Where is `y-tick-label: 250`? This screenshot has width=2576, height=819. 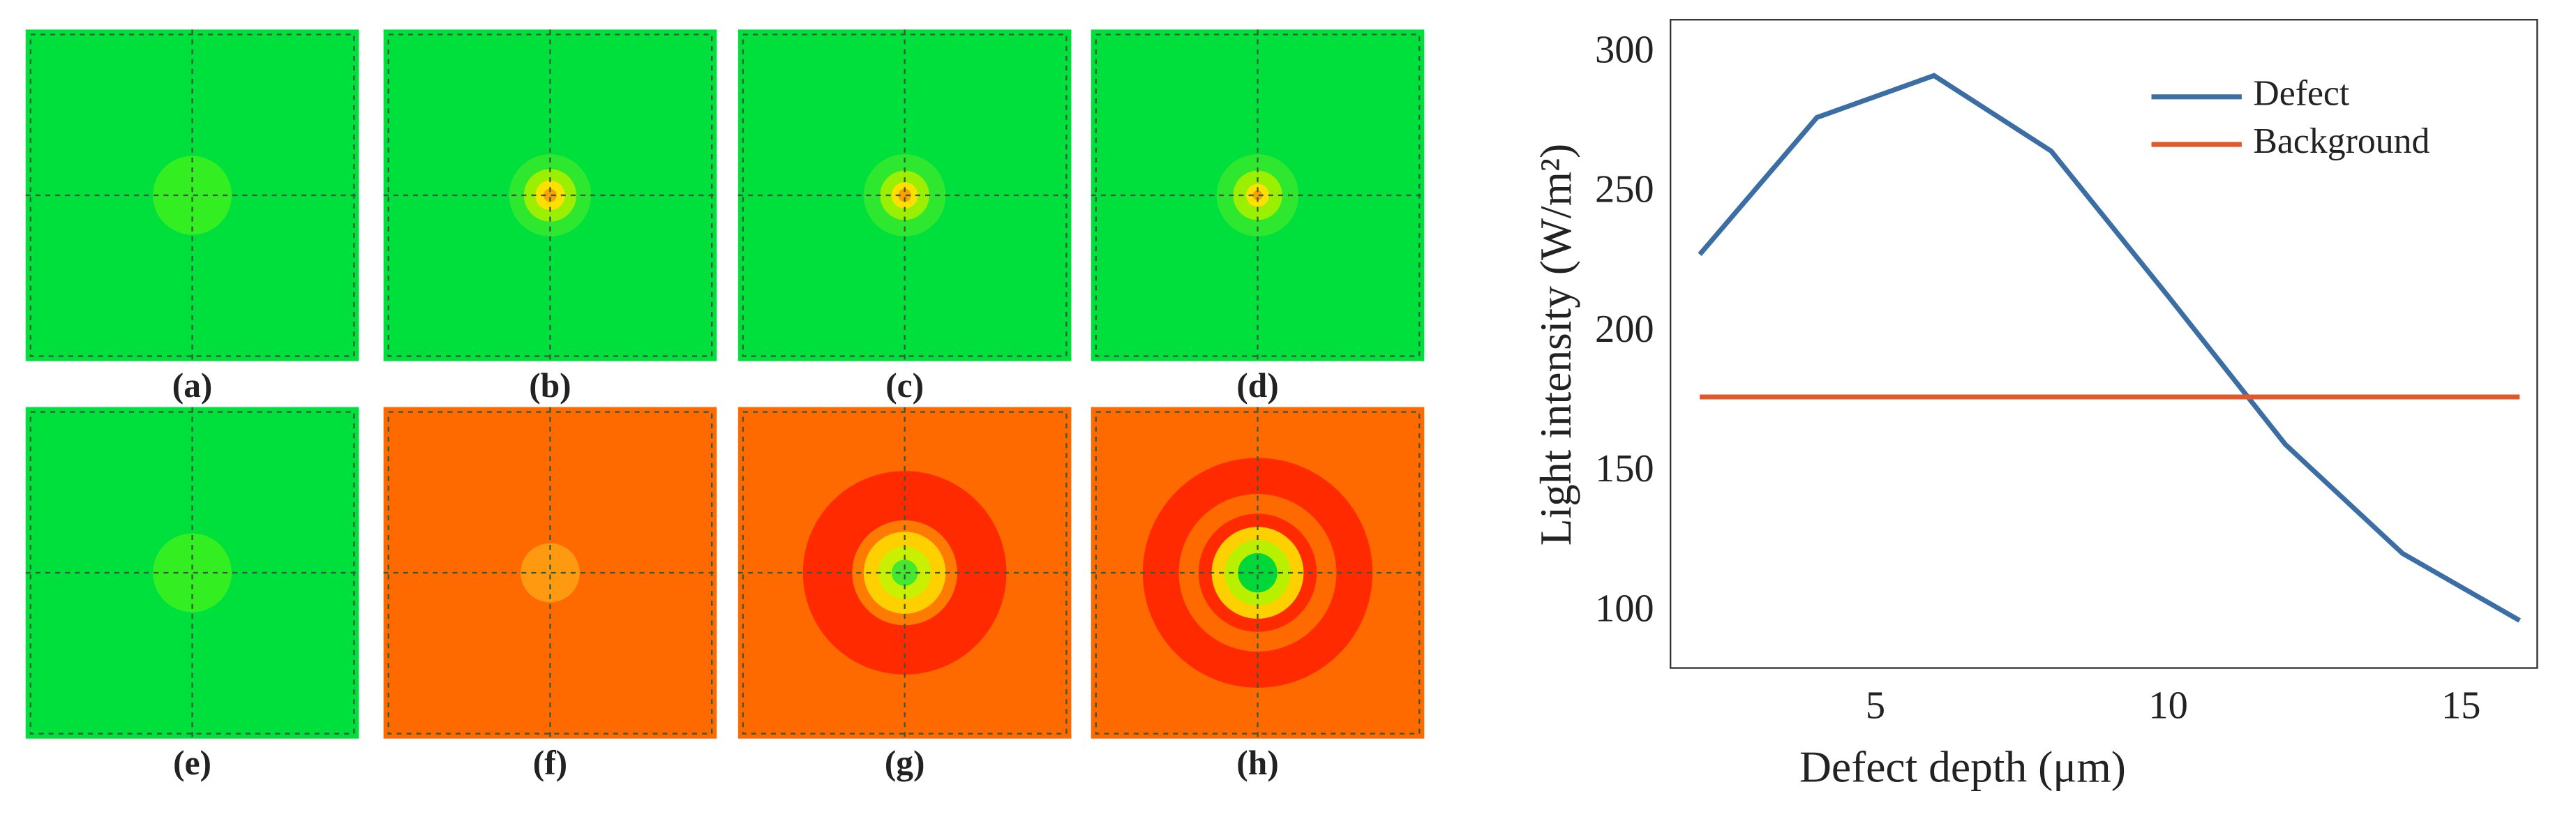 y-tick-label: 250 is located at coordinates (1624, 190).